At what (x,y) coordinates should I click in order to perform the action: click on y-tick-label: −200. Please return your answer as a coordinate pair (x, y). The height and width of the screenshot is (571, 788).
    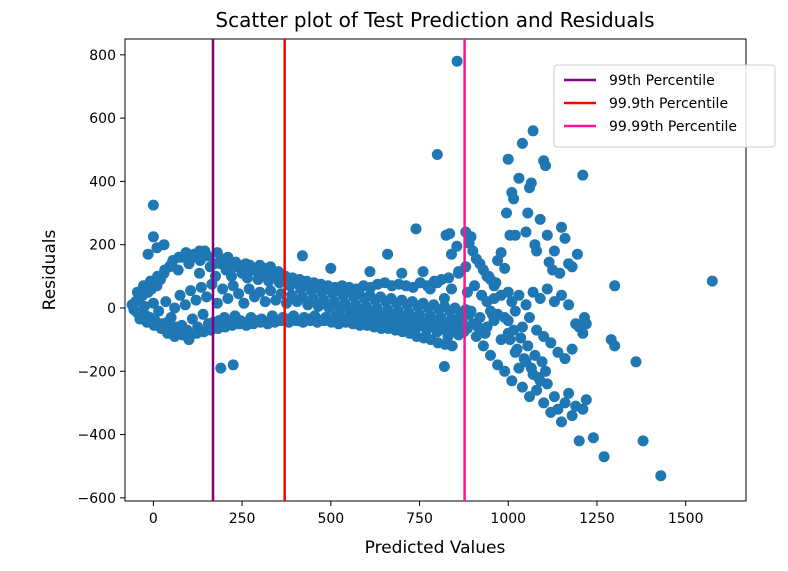
    Looking at the image, I should click on (97, 372).